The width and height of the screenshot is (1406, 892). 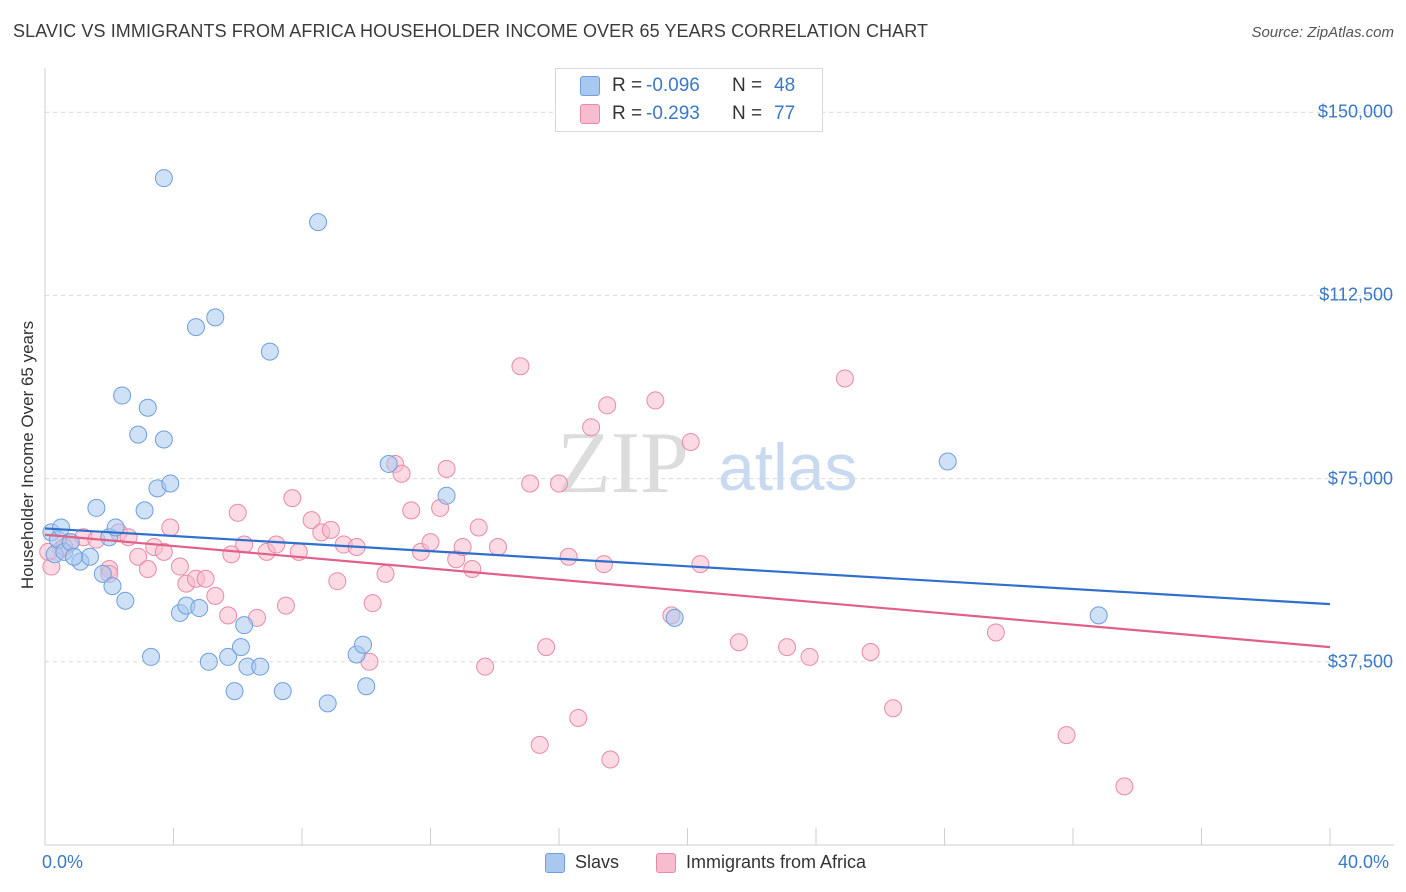 I want to click on y-tick-label: $37,500, so click(x=1360, y=661).